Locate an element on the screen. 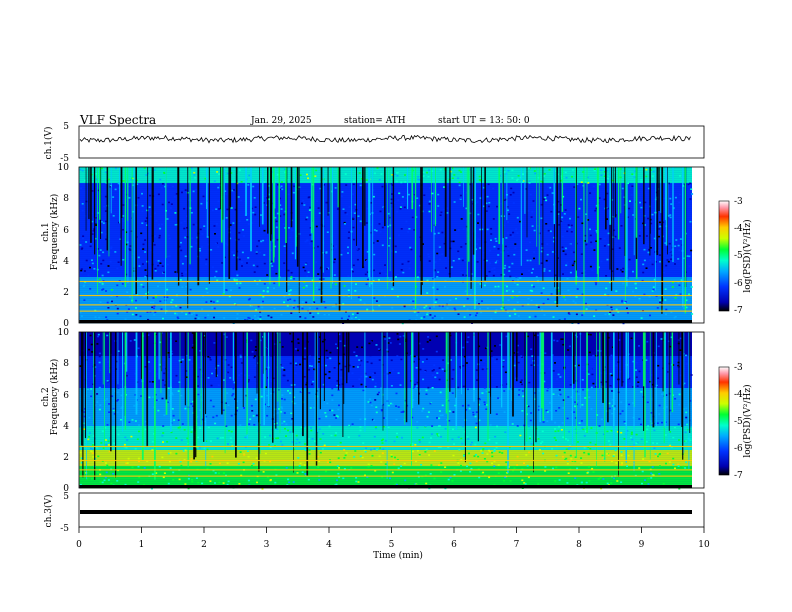 The height and width of the screenshot is (612, 792). ch2-spec-ylabel-ch: ch.2 is located at coordinates (46, 396).